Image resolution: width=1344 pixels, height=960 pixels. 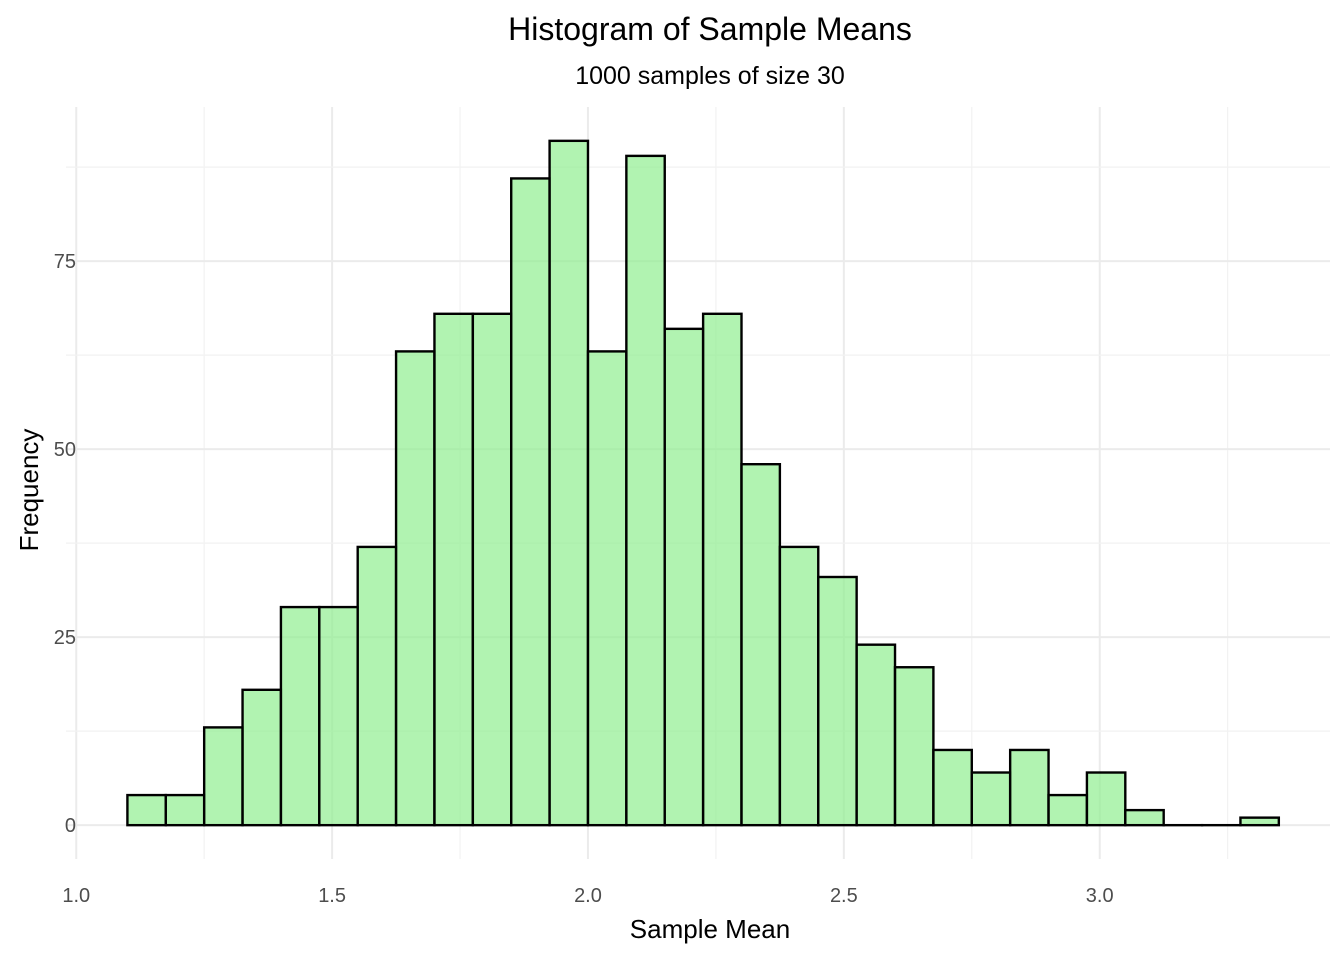 I want to click on y-tick-label: 0, so click(x=70, y=826).